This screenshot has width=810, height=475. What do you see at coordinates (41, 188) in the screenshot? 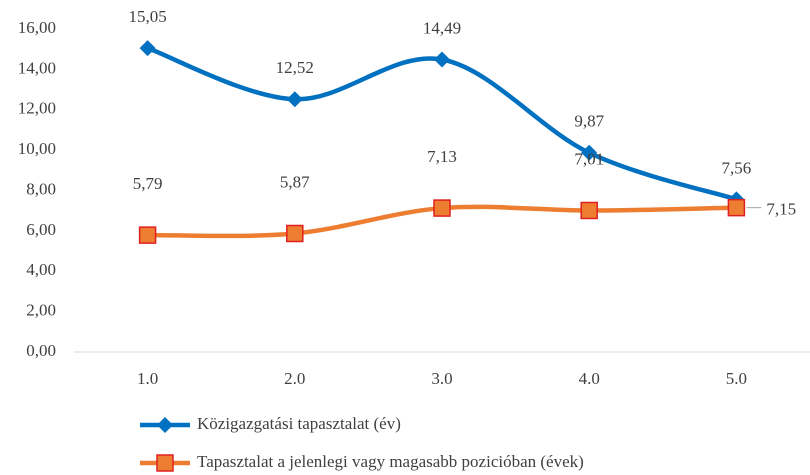
I see `y-tick-label: 8,00` at bounding box center [41, 188].